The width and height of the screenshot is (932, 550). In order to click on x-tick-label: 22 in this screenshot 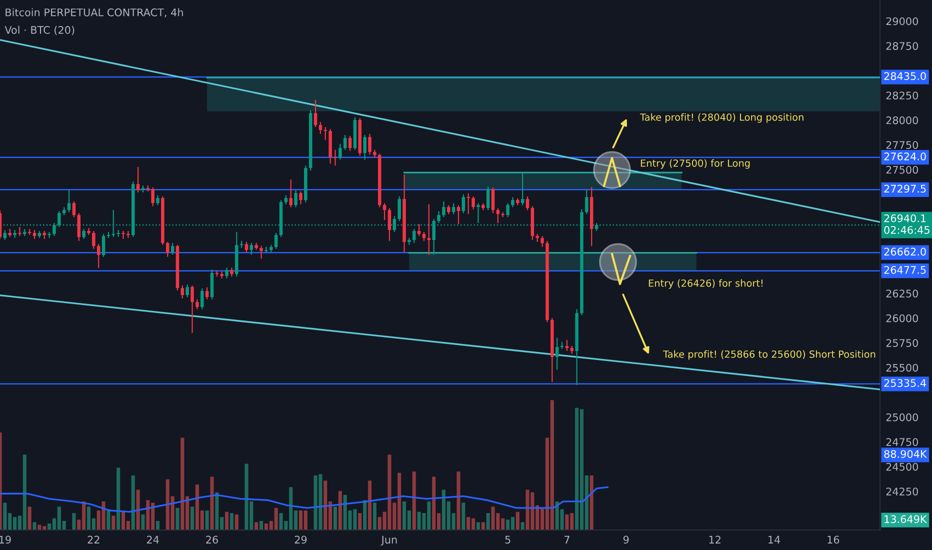, I will do `click(94, 540)`.